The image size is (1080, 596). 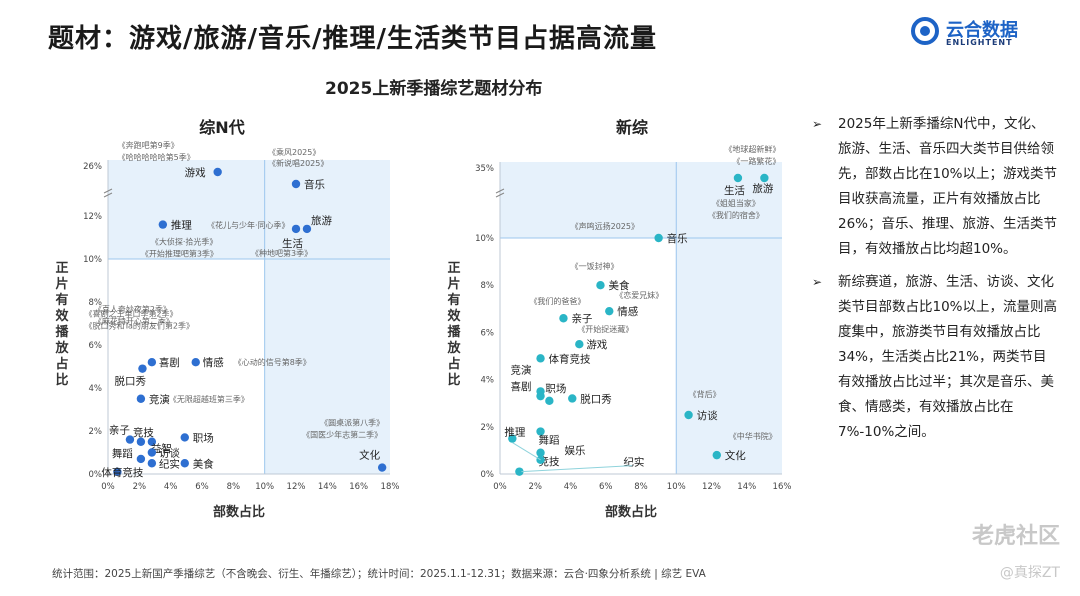 I want to click on y-axis-title-char: 放, so click(x=453, y=348).